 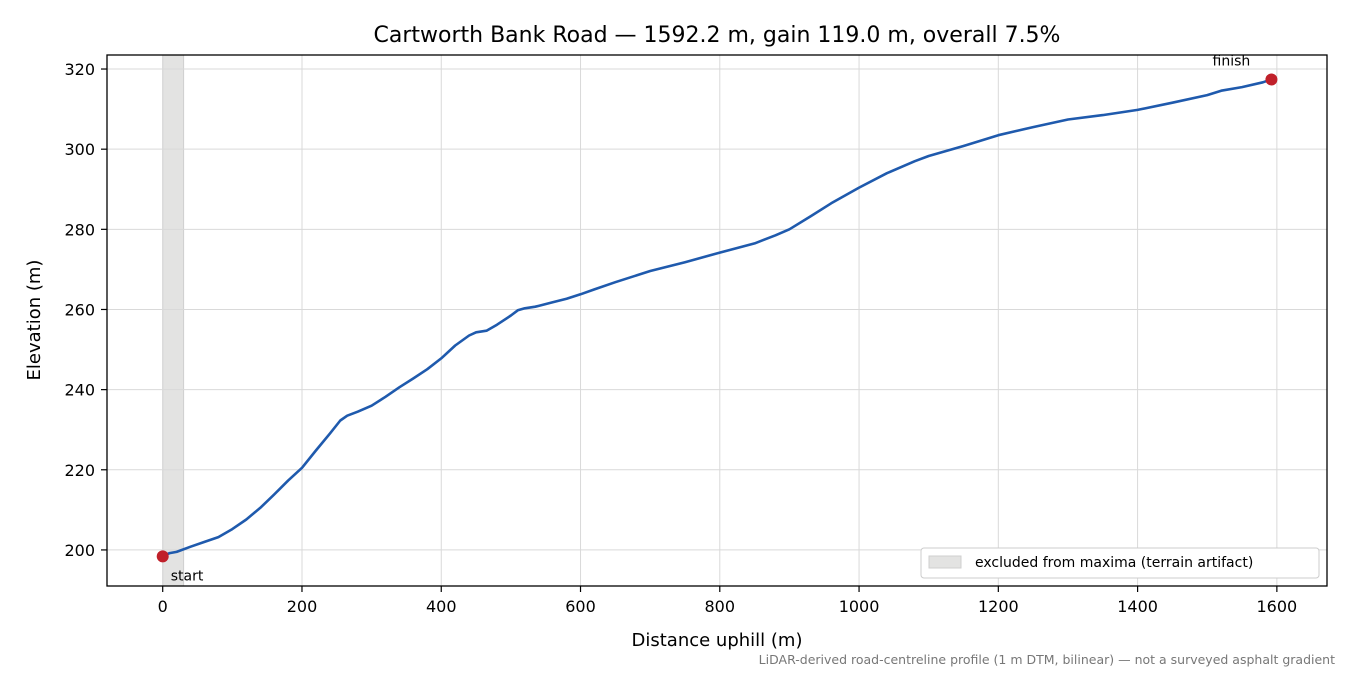 I want to click on y-tick-label: 280, so click(x=79, y=229).